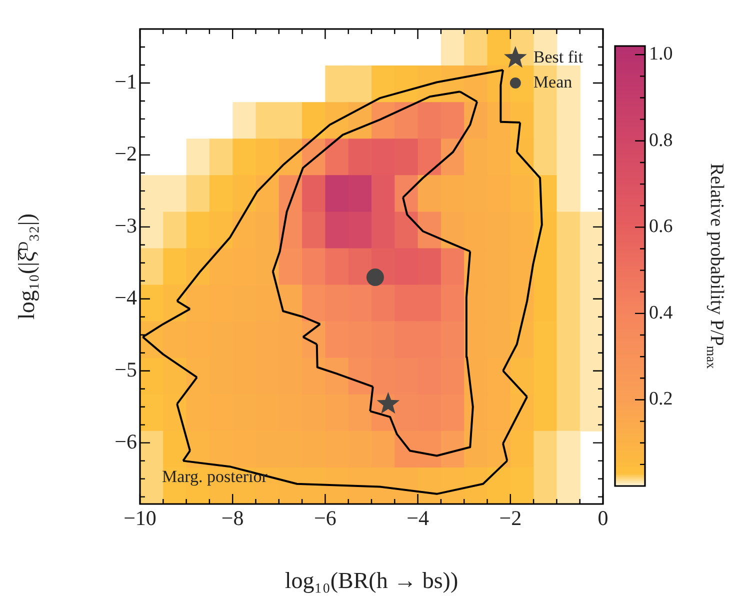  What do you see at coordinates (26, 266) in the screenshot?
I see `y-axis-title: log₁₀(|ξ̂ᴰ₃₂|)` at bounding box center [26, 266].